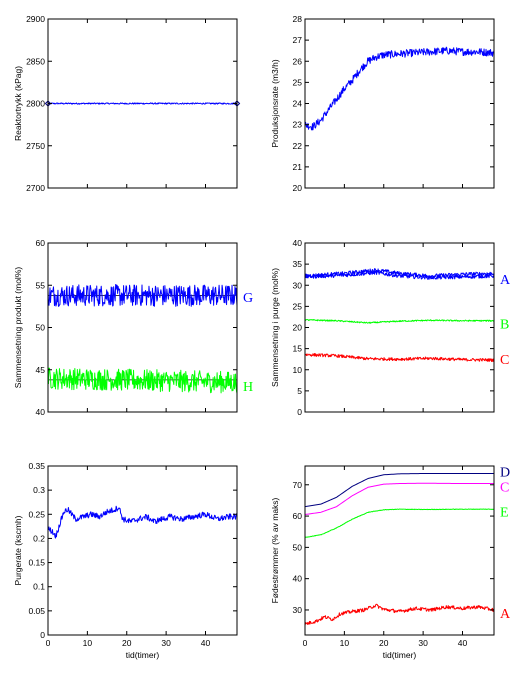 The width and height of the screenshot is (532, 675). I want to click on y-tick-label: 0.05, so click(36, 611).